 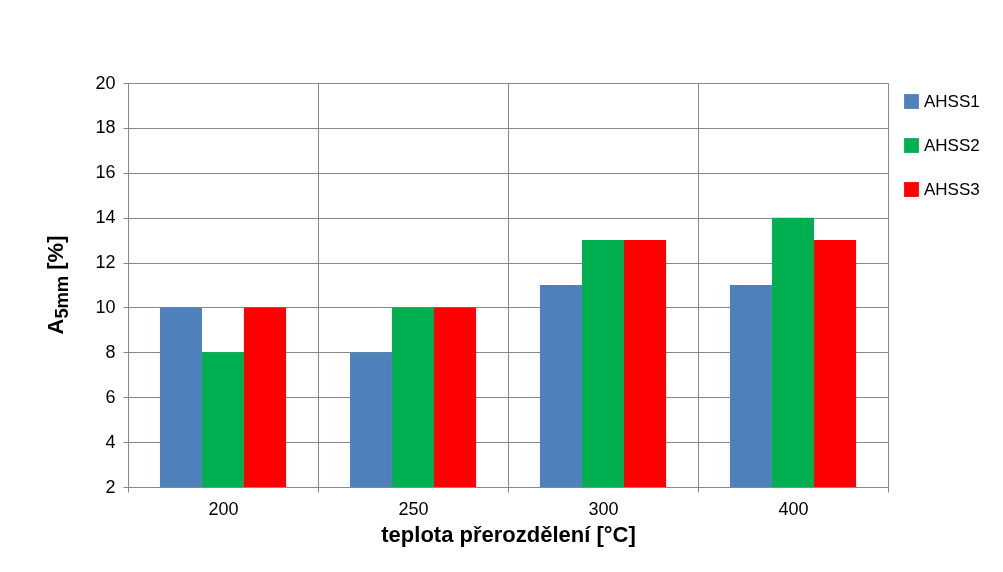 I want to click on x-tick-label: 400, so click(x=793, y=508).